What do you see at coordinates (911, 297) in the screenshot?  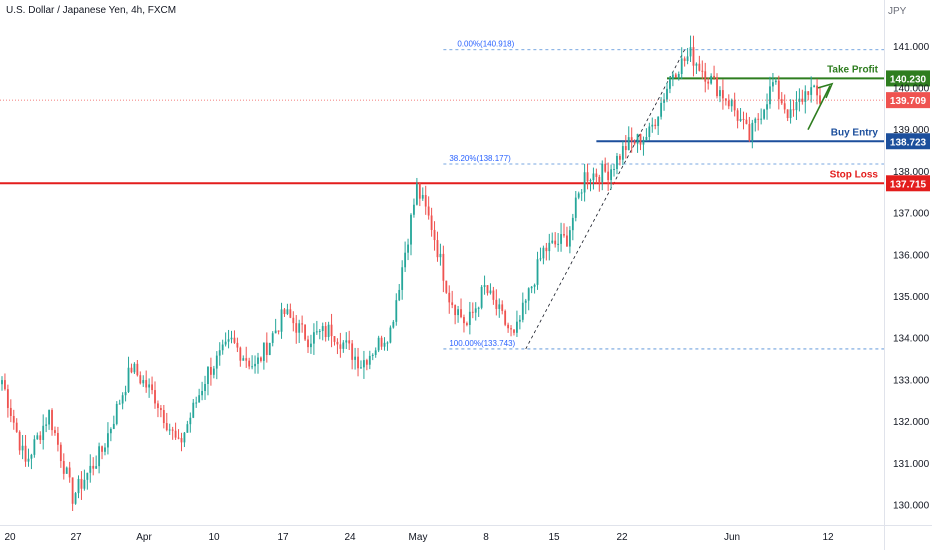 I see `y-tick-label: 135.000` at bounding box center [911, 297].